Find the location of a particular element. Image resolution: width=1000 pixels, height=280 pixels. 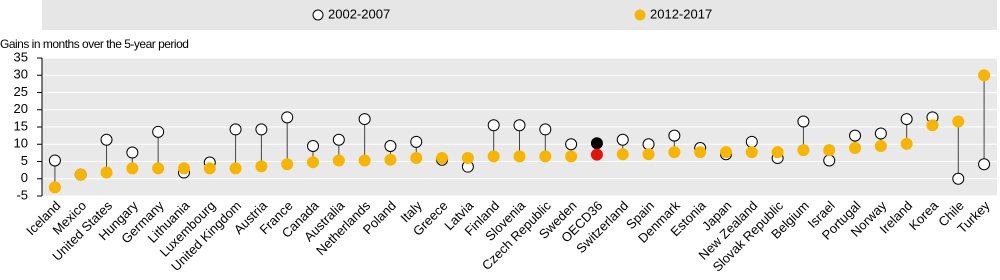

y-tick-label: 35 is located at coordinates (21, 56).